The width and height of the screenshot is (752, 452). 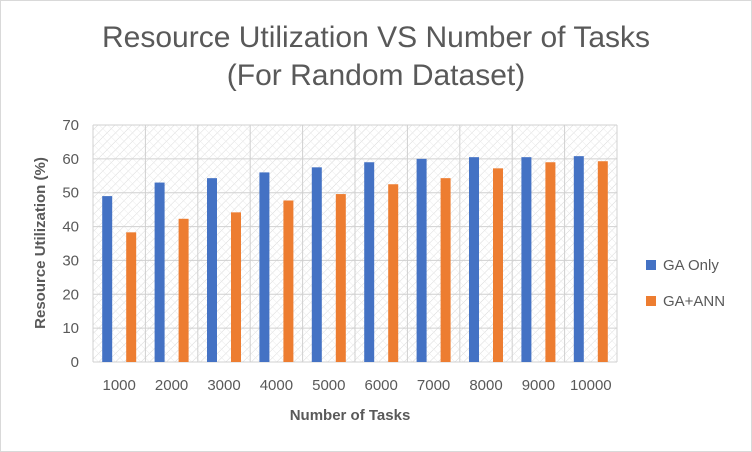 What do you see at coordinates (376, 37) in the screenshot?
I see `chart-title-line-1: Resource Utilization VS Number of Tasks` at bounding box center [376, 37].